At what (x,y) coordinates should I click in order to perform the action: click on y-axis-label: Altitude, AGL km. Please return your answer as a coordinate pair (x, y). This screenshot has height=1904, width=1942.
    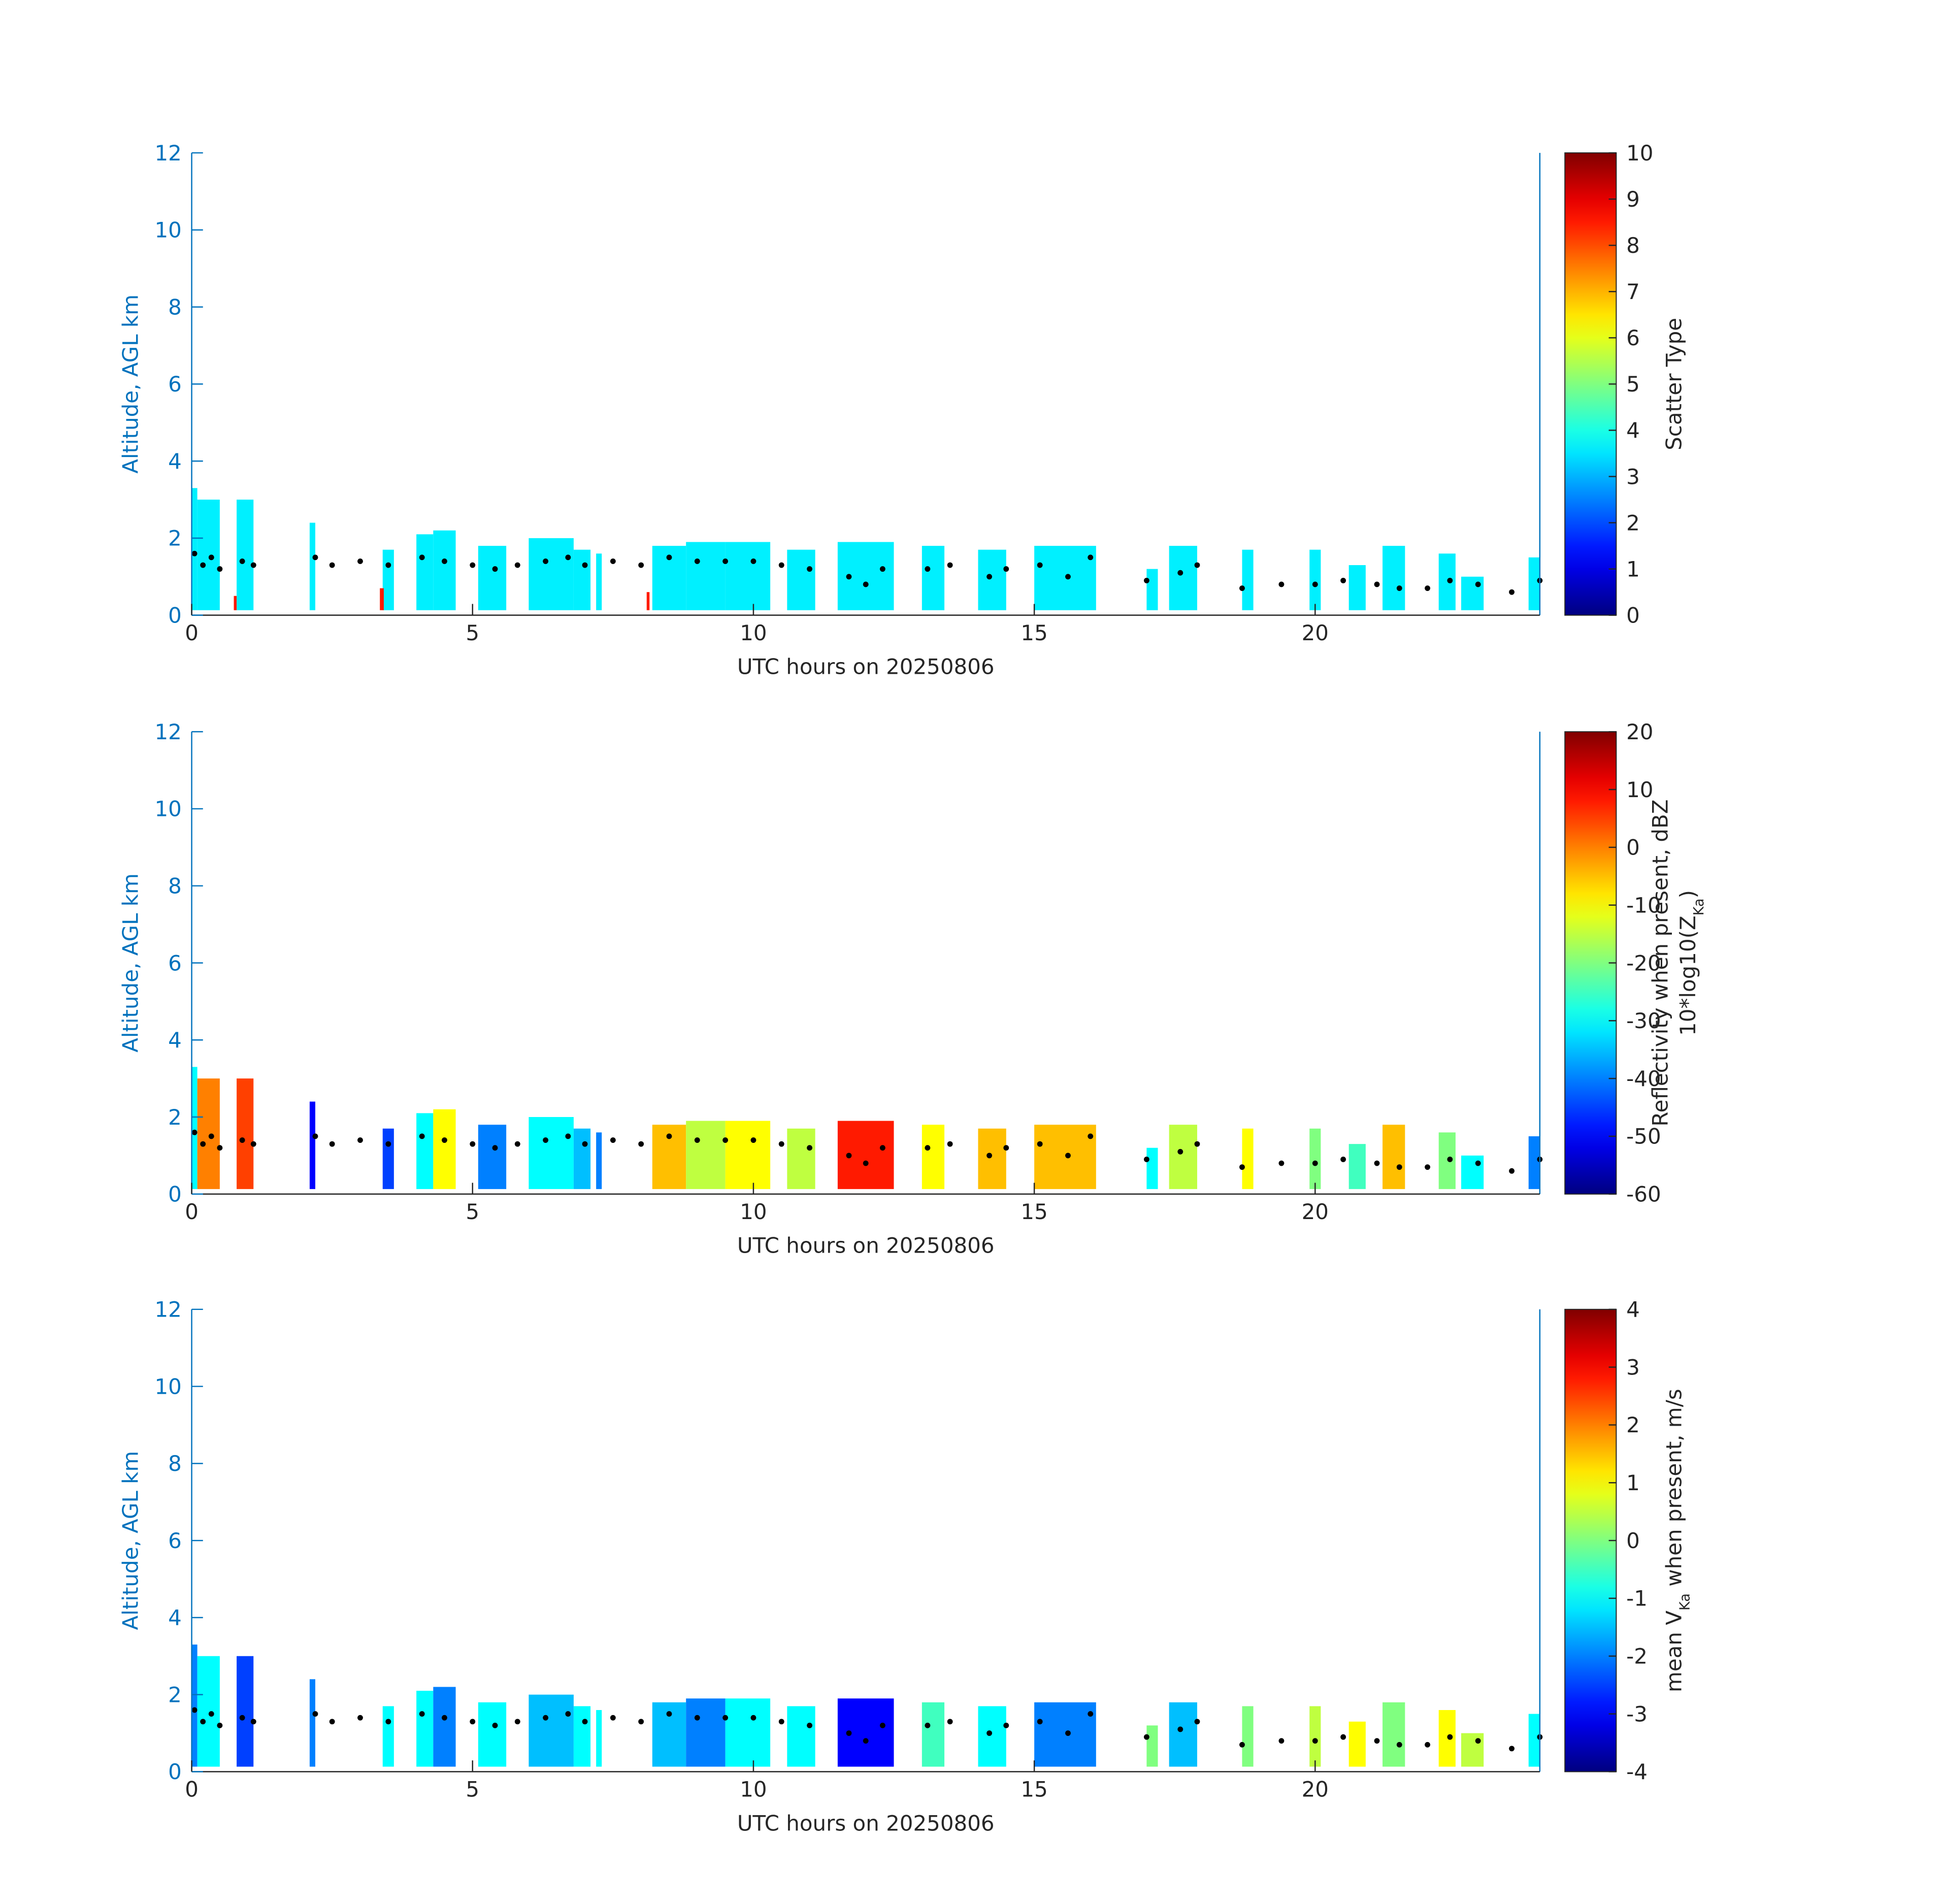
    Looking at the image, I should click on (130, 384).